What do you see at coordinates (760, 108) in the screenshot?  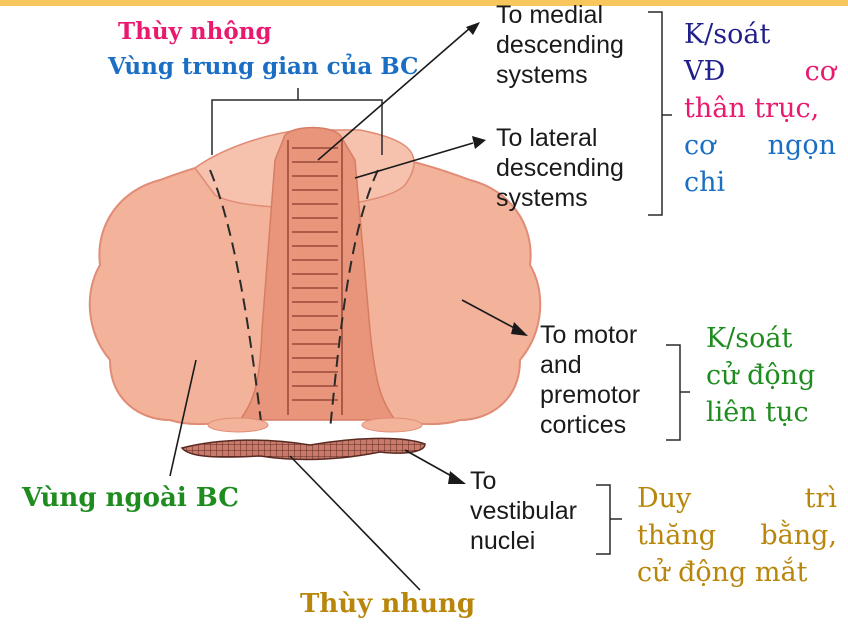 I see `function-axial-distal-control: K/soát VĐ cơ thân trục, cơ ngọn chi` at bounding box center [760, 108].